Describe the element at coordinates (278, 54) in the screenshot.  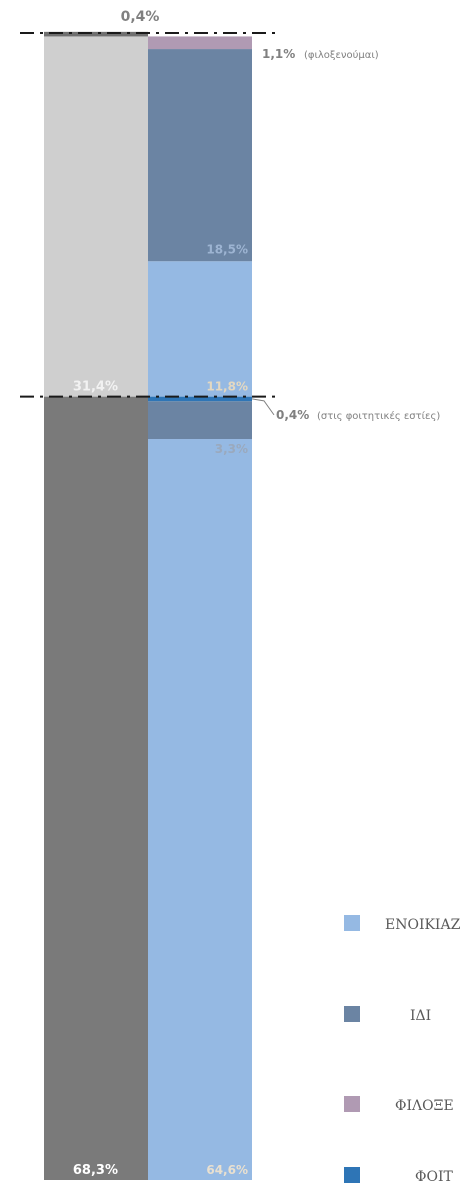
I see `annotation-filoxenia-value: 1,1%` at that location.